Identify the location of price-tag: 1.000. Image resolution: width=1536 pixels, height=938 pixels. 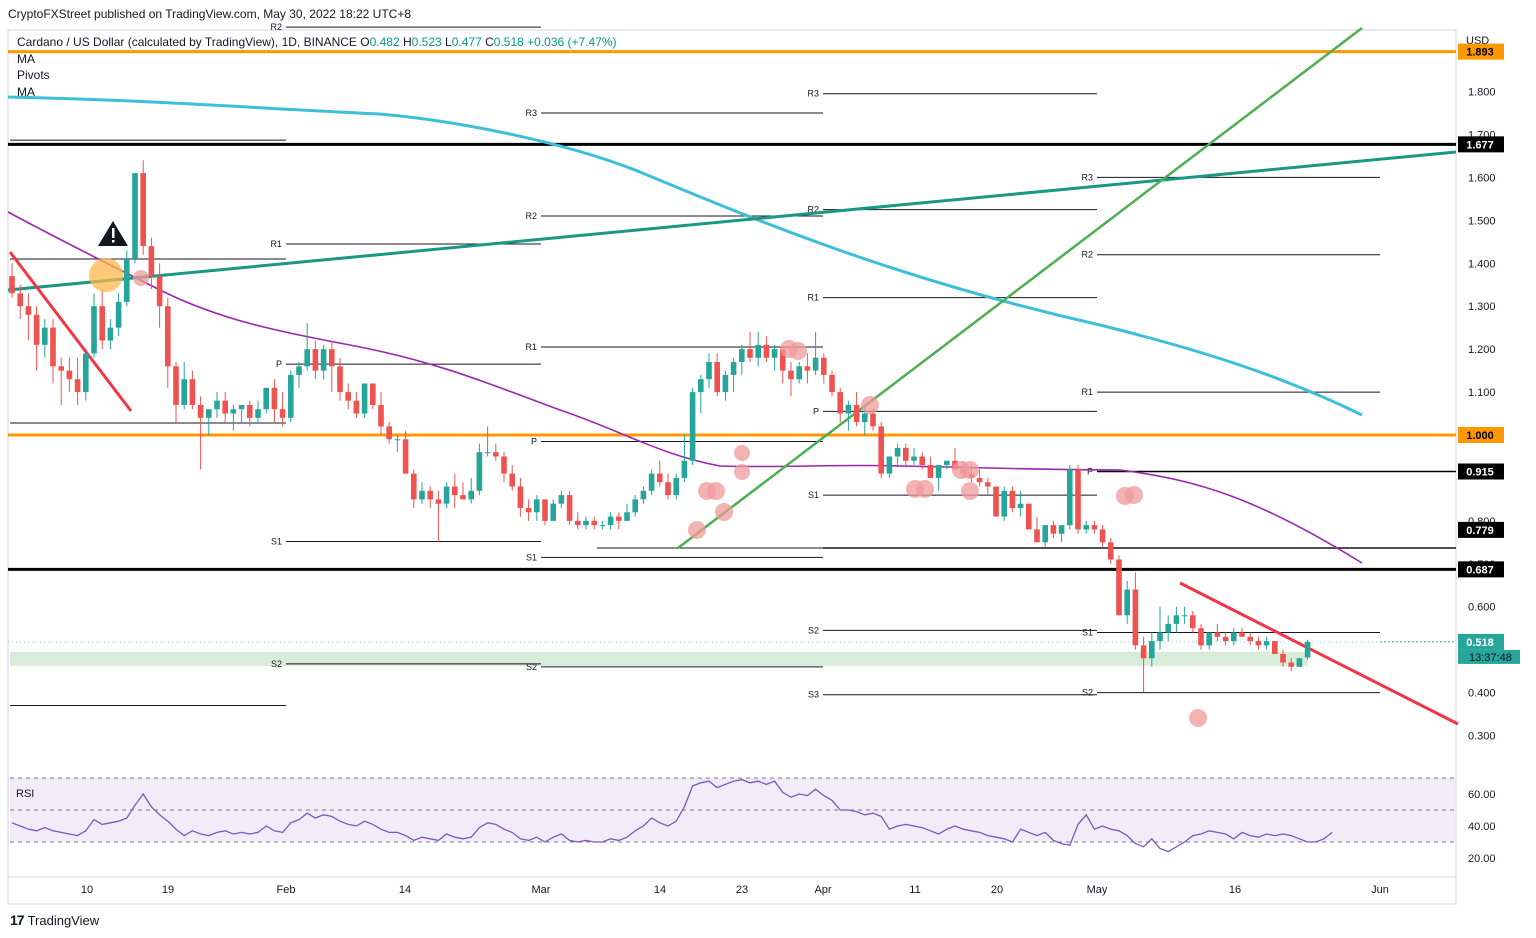
(1480, 436).